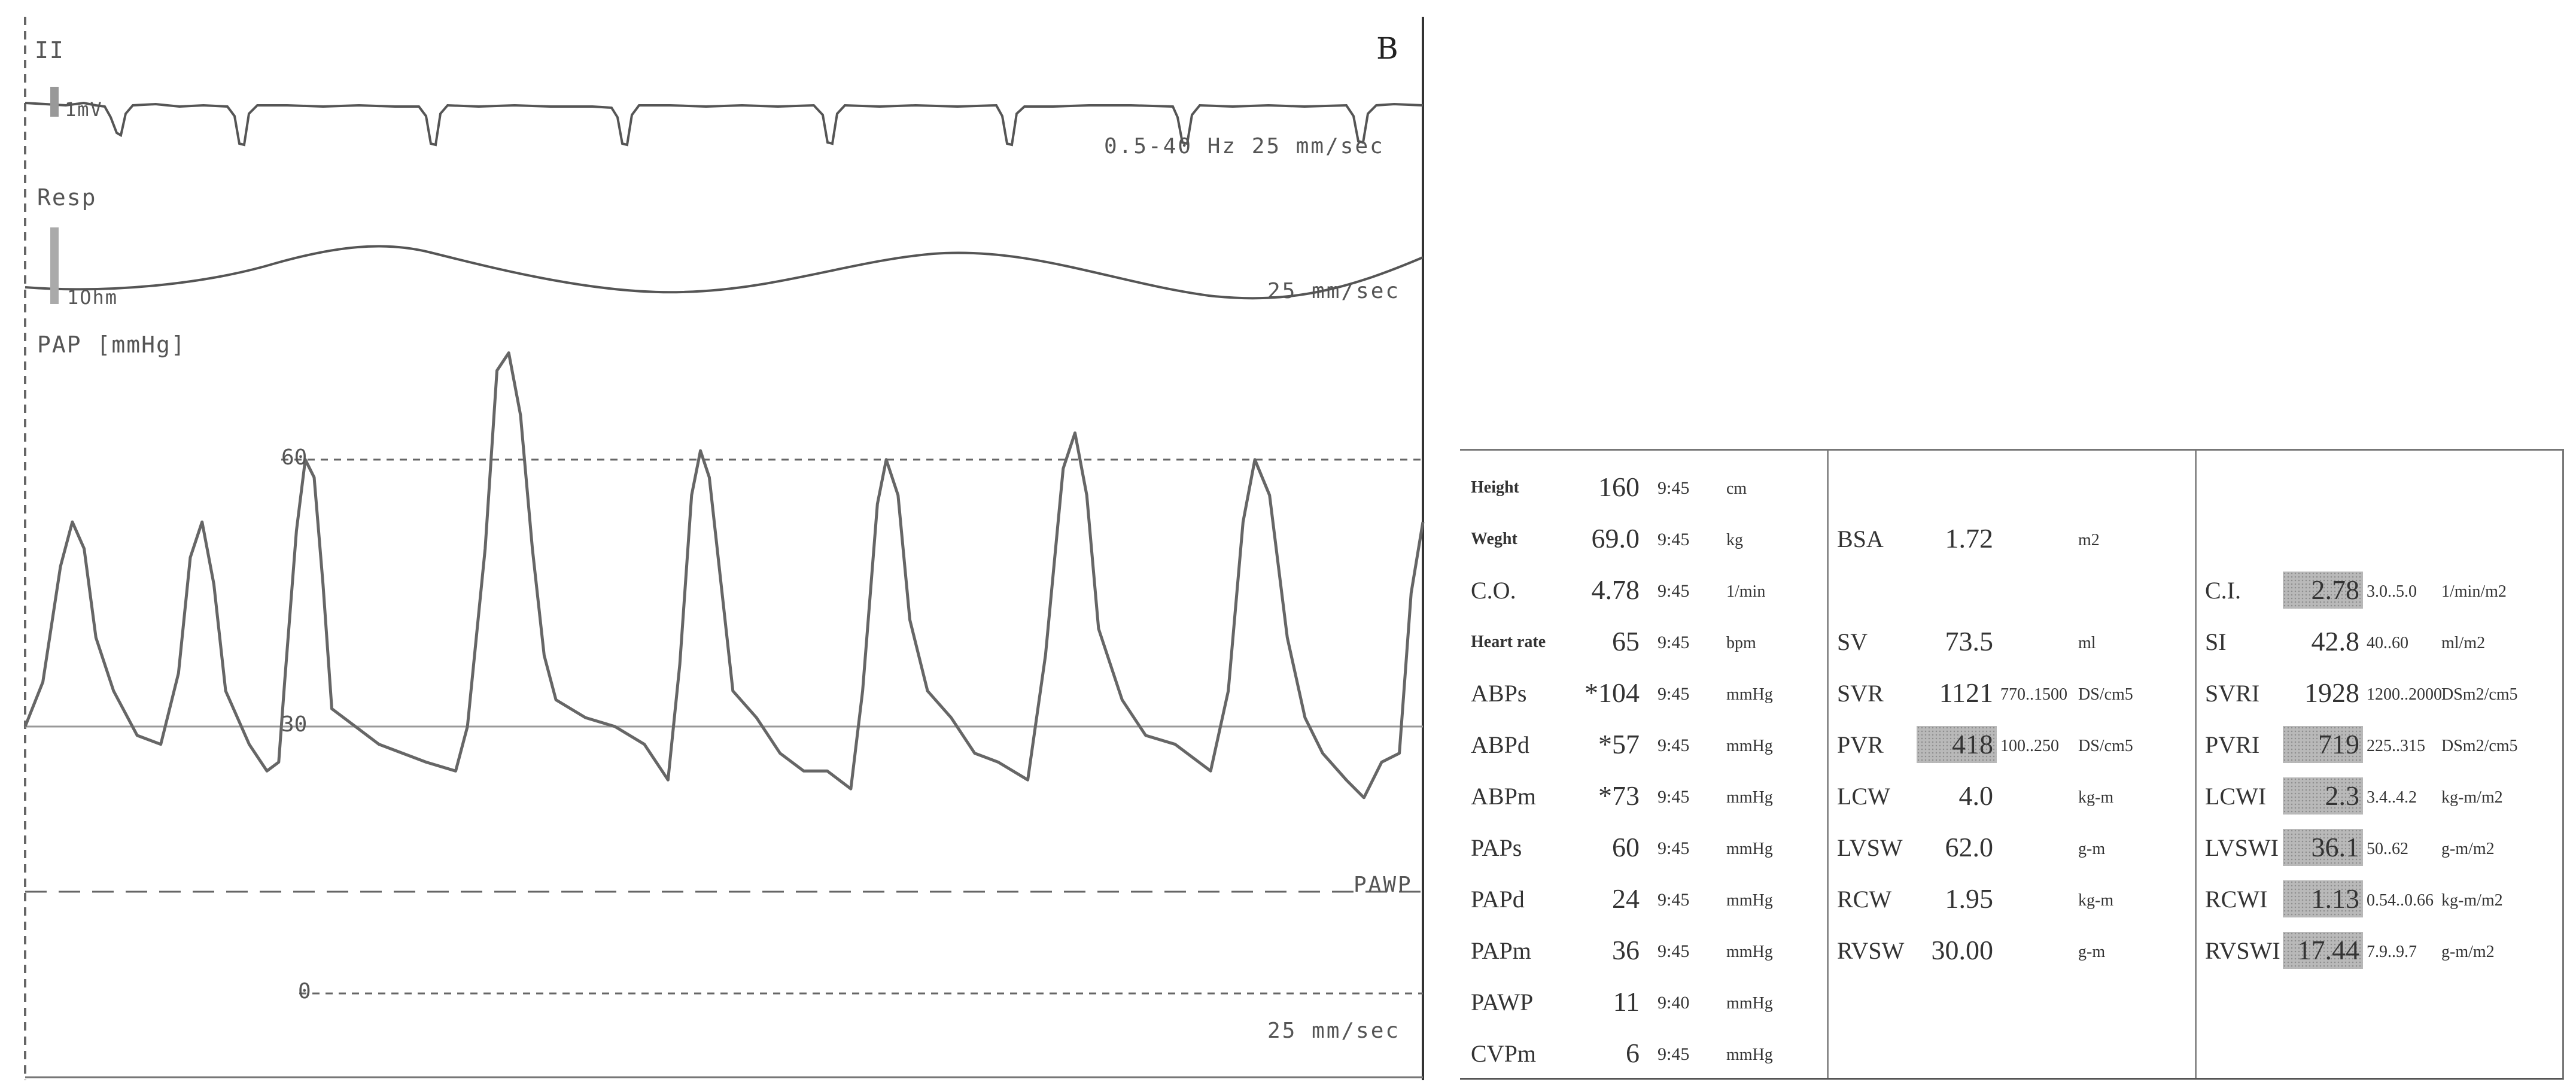  What do you see at coordinates (1970, 898) in the screenshot?
I see `row-value: 1.95` at bounding box center [1970, 898].